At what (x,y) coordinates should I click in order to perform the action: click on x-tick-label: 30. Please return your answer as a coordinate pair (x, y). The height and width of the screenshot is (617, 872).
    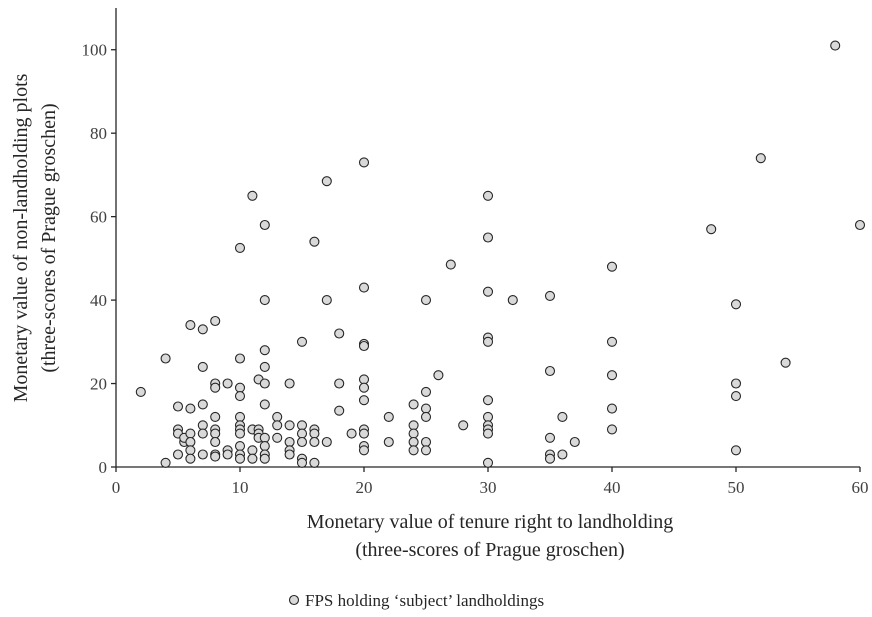
    Looking at the image, I should click on (488, 487).